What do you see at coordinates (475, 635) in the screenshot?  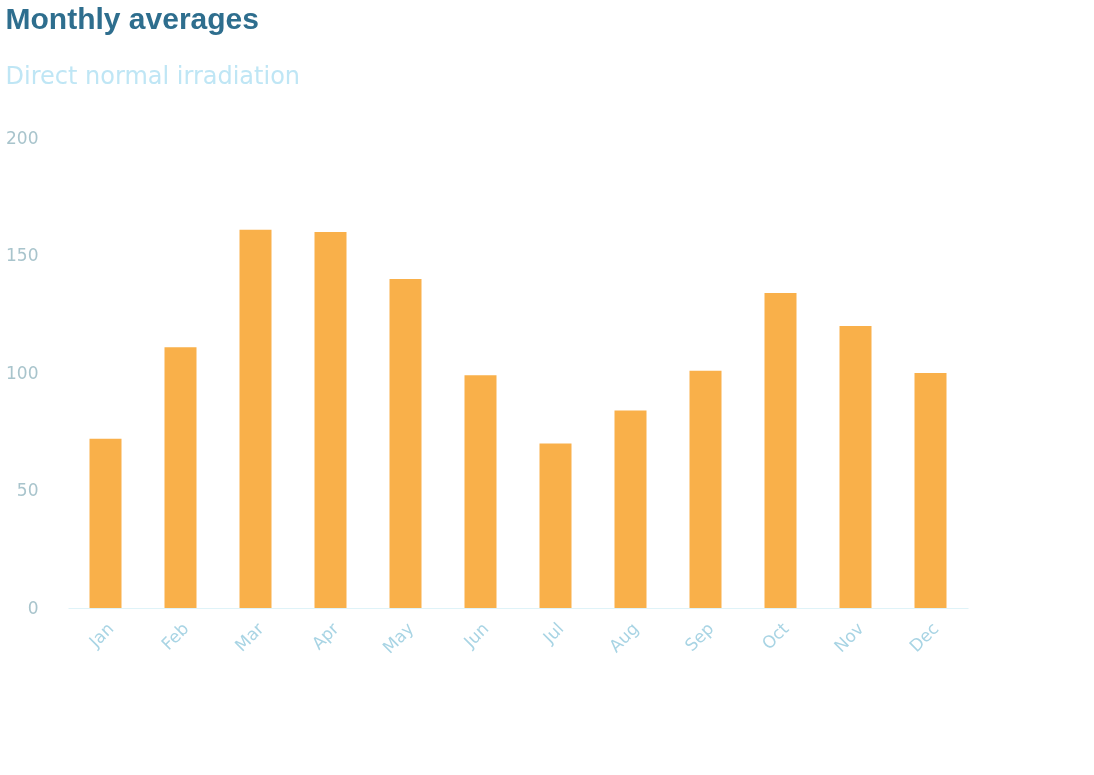 I see `x-tick-label: Jun` at bounding box center [475, 635].